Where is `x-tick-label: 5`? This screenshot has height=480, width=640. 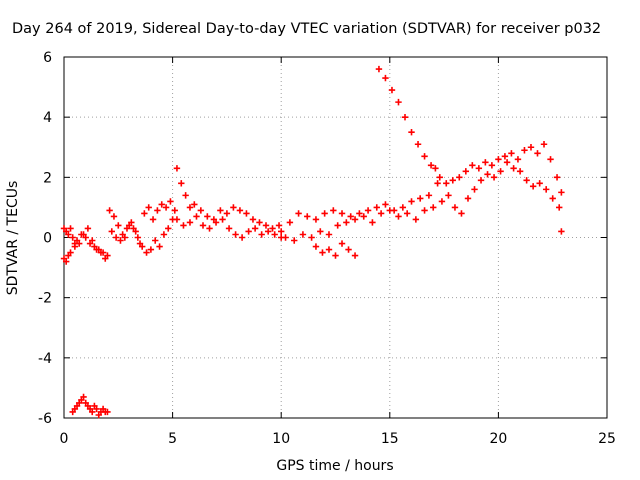
x-tick-label: 5 is located at coordinates (172, 439).